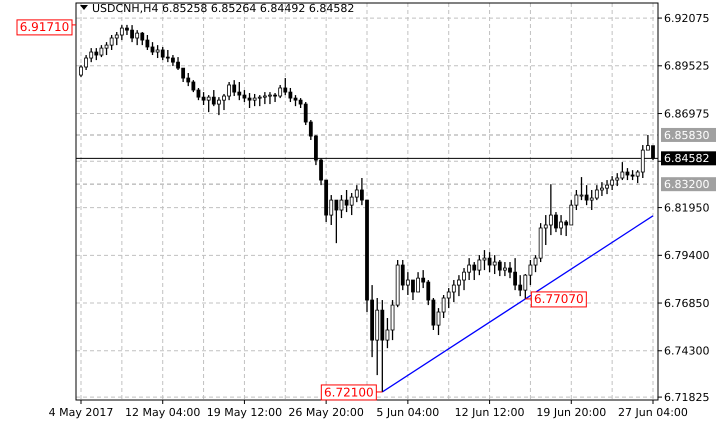 The width and height of the screenshot is (720, 432). What do you see at coordinates (687, 255) in the screenshot?
I see `y-tick-label: 6.79400` at bounding box center [687, 255].